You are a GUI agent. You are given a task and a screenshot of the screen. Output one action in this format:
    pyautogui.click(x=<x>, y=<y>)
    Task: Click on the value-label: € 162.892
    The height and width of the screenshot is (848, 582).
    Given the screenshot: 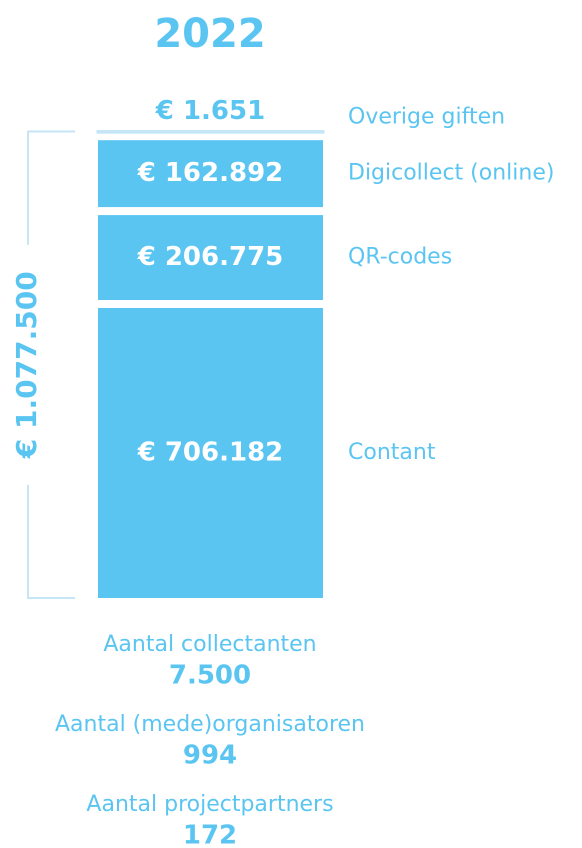 What is the action you would take?
    pyautogui.click(x=210, y=173)
    